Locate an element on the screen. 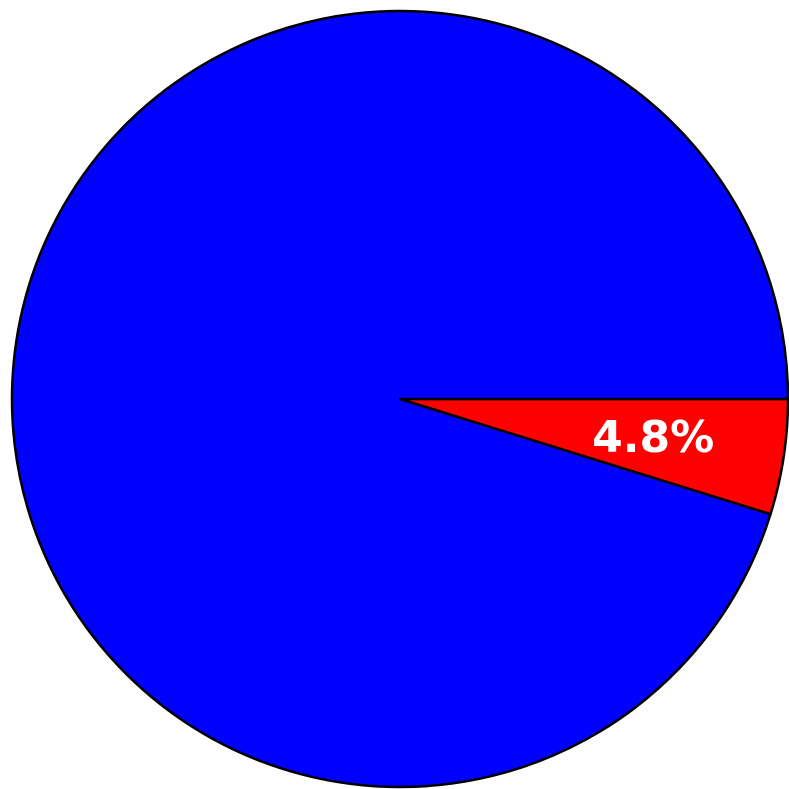  pie-slice-label-0: 4.8% is located at coordinates (653, 437).